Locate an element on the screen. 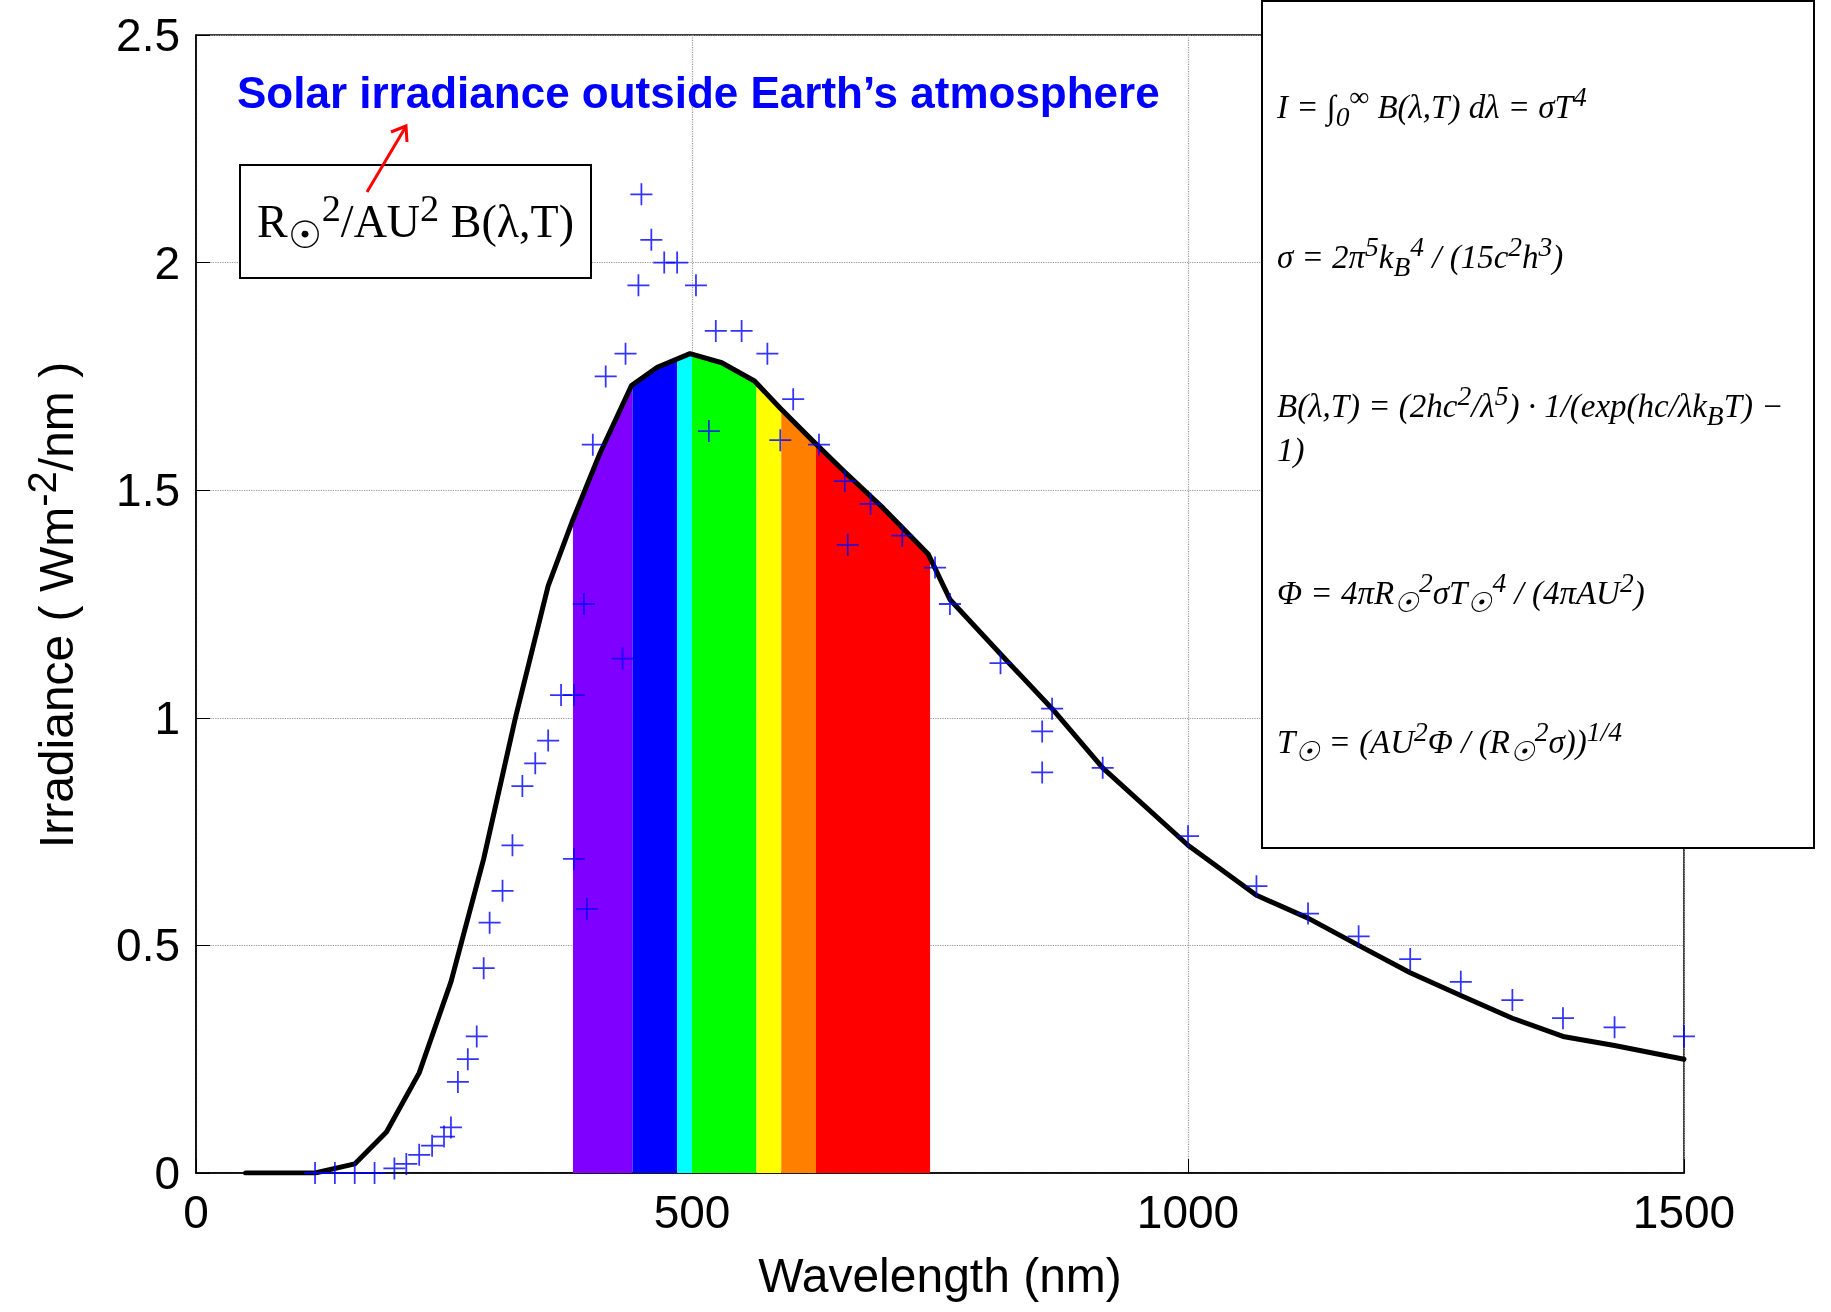 Image resolution: width=1831 pixels, height=1312 pixels. x-tick-label: 1000 is located at coordinates (1188, 1212).